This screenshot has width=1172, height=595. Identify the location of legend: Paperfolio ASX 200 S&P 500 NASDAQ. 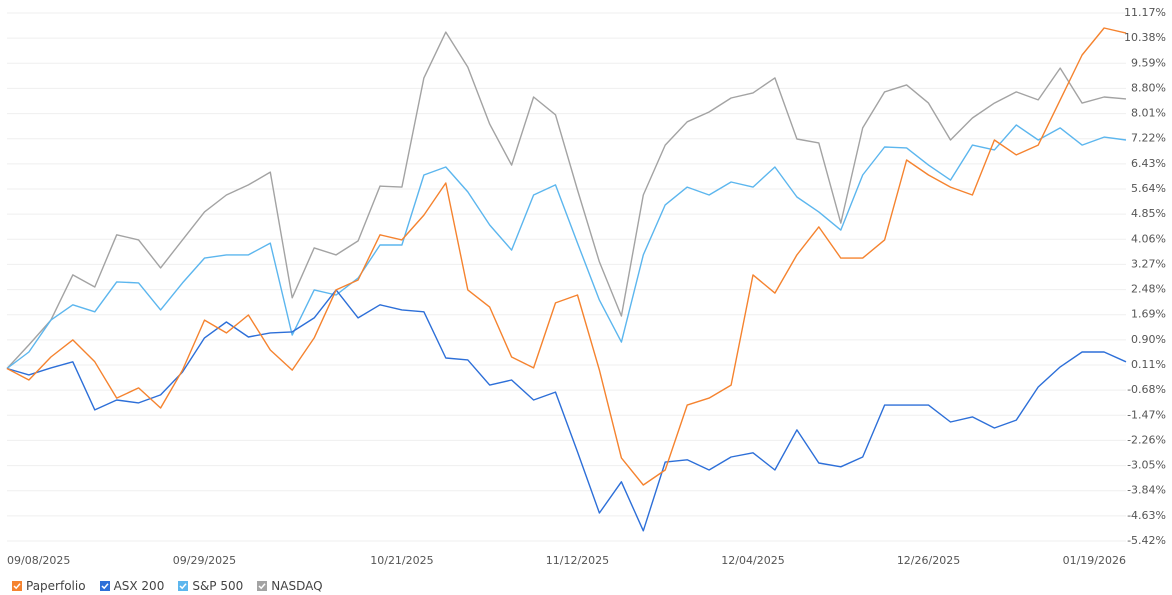
(167, 586).